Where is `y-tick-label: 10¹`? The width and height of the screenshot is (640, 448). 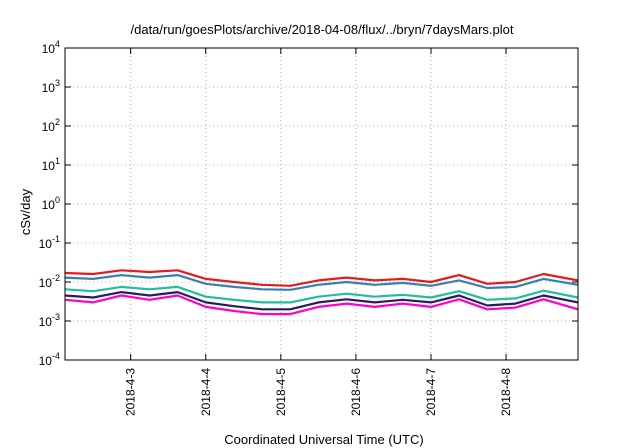 y-tick-label: 10¹ is located at coordinates (51, 164).